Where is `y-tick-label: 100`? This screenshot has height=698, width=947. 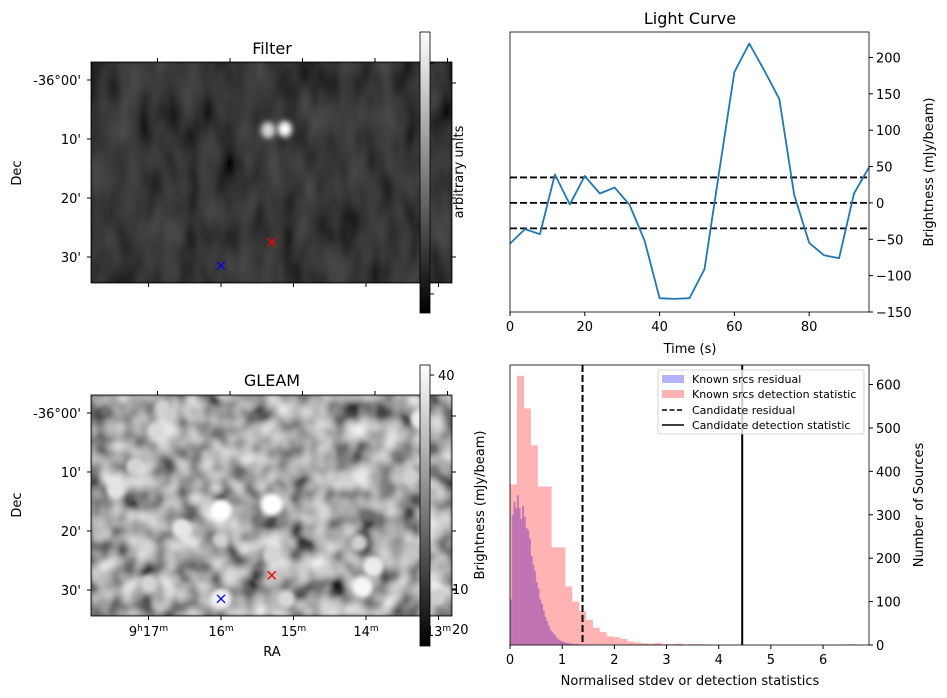 y-tick-label: 100 is located at coordinates (888, 603).